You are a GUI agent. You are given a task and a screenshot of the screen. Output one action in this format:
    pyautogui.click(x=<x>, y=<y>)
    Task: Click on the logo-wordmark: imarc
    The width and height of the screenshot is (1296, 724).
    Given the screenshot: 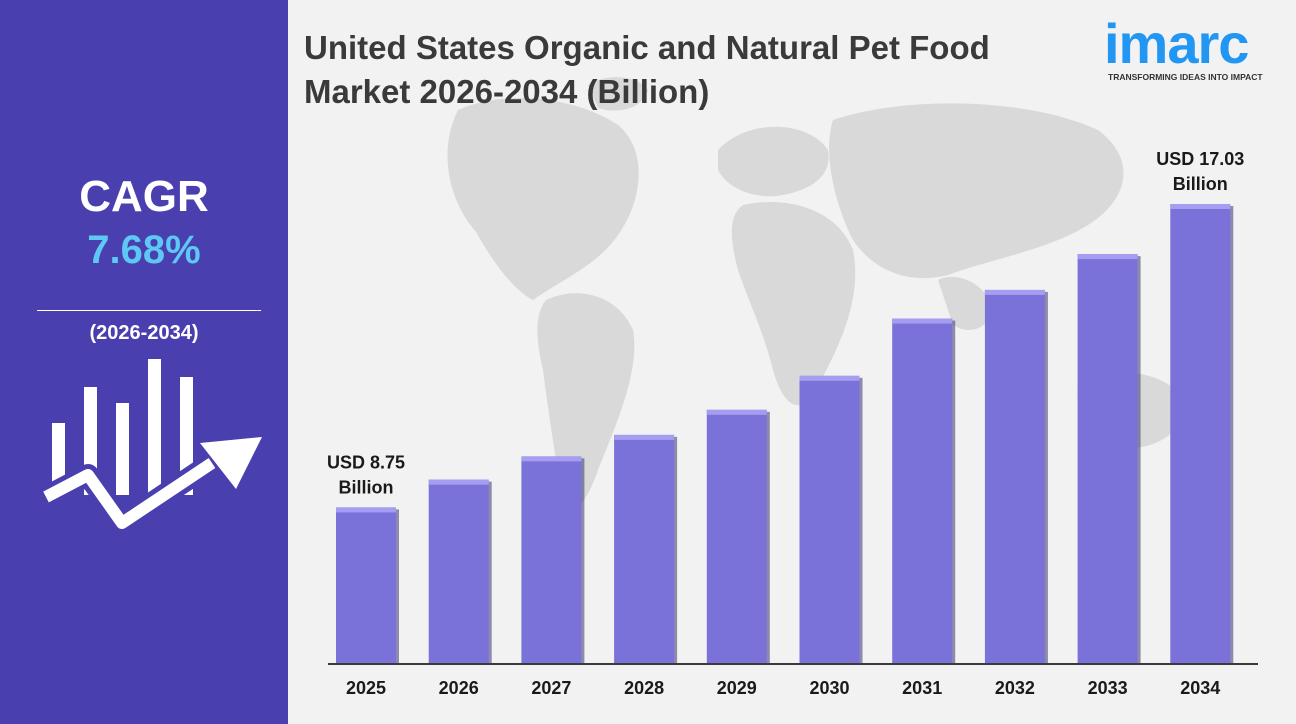 What is the action you would take?
    pyautogui.click(x=1176, y=43)
    